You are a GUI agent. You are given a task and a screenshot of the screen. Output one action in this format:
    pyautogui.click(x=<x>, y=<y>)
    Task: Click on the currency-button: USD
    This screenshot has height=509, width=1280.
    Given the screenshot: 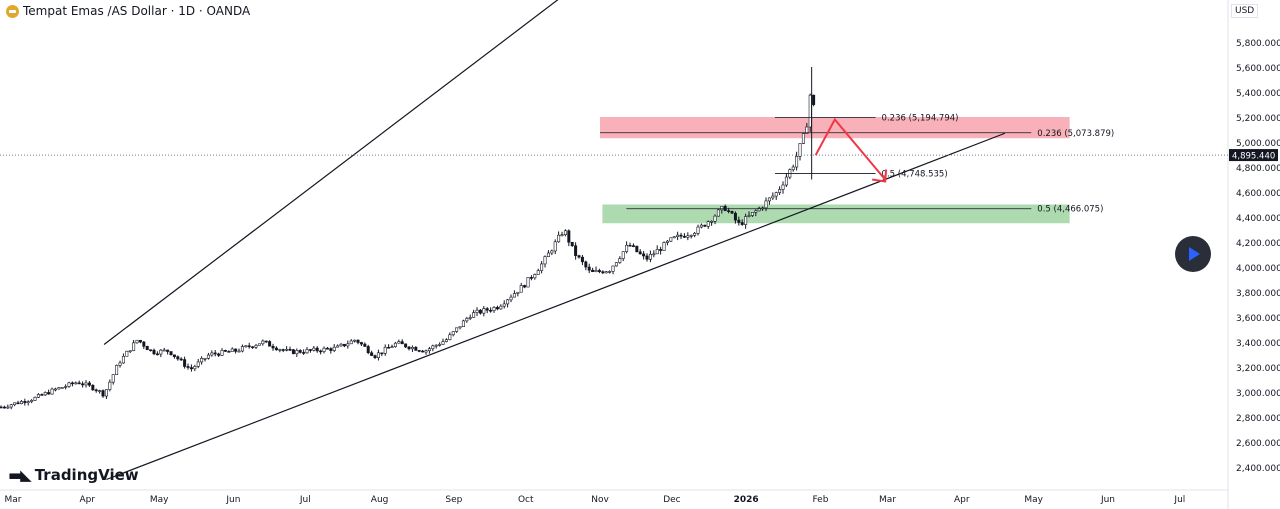 What is the action you would take?
    pyautogui.click(x=1245, y=11)
    